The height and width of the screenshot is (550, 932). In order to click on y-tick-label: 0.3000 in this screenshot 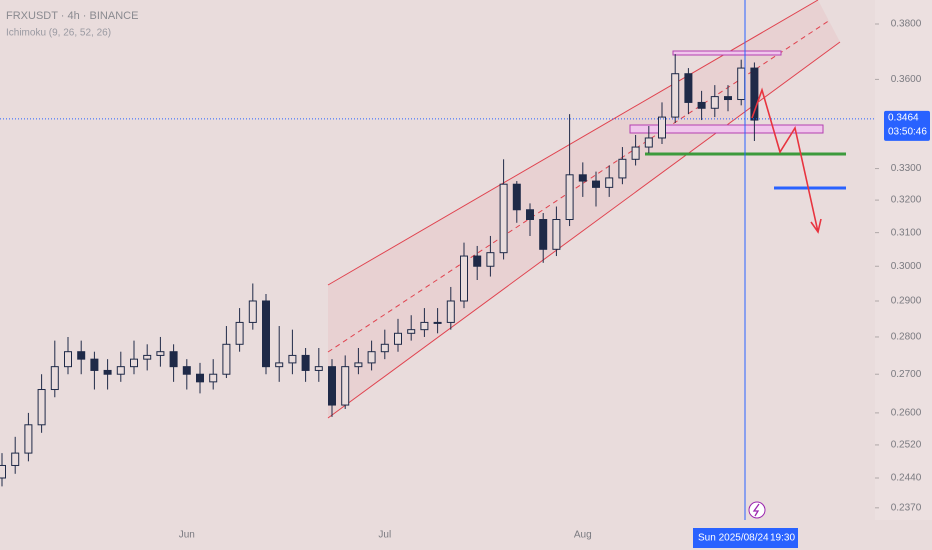, I will do `click(906, 266)`.